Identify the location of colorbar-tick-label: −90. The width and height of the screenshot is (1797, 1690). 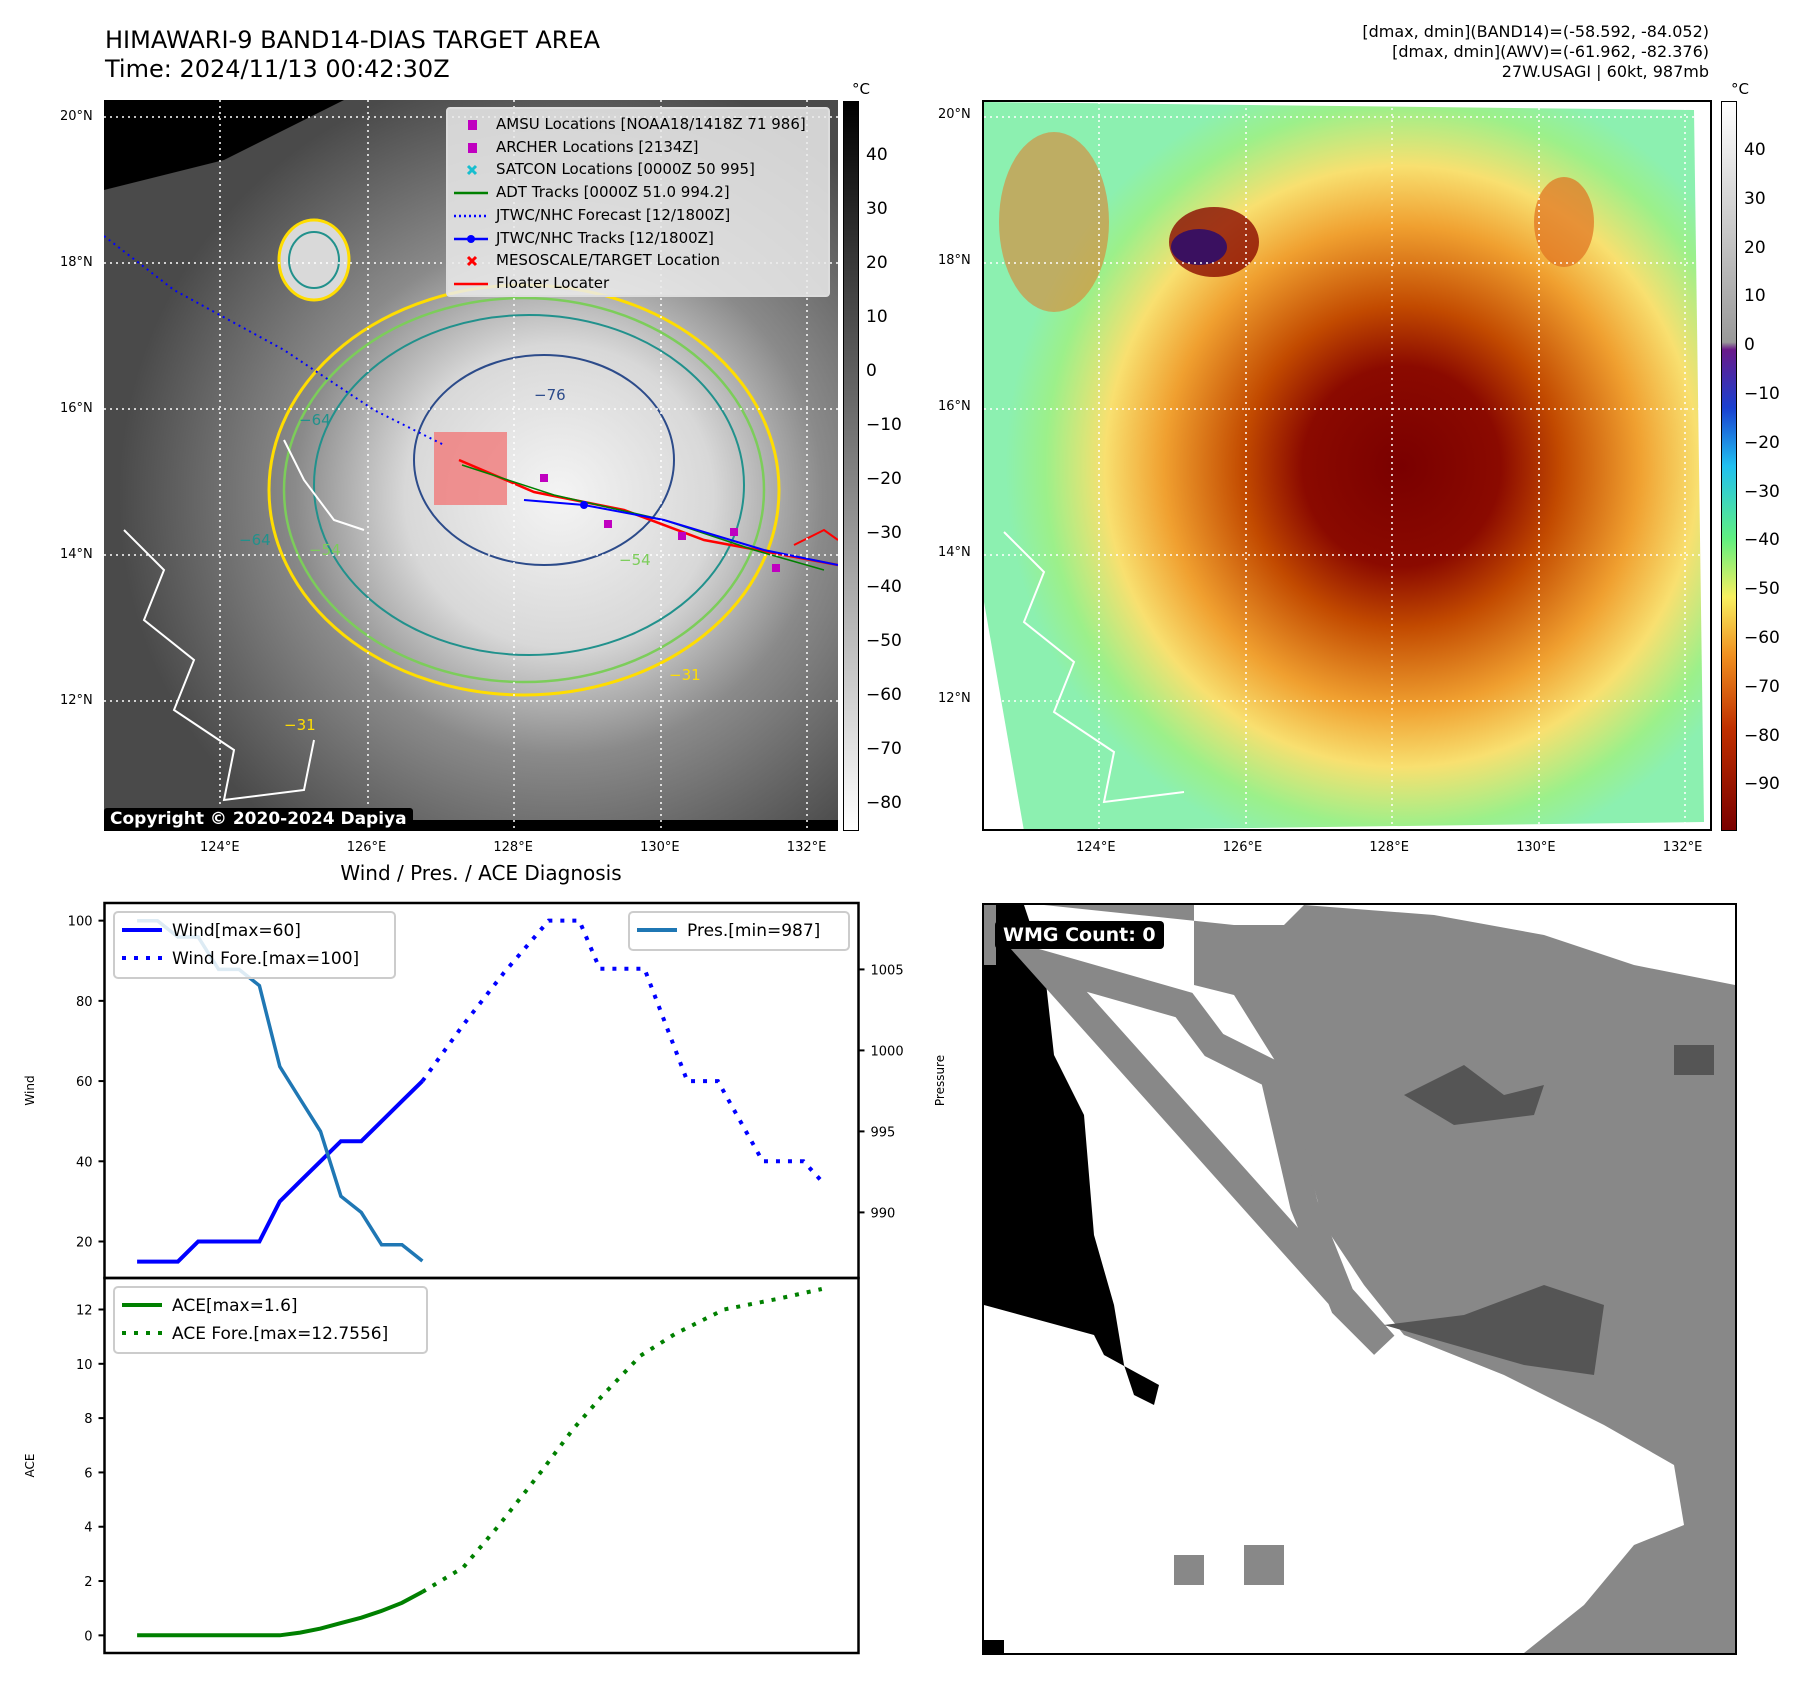
(1762, 784).